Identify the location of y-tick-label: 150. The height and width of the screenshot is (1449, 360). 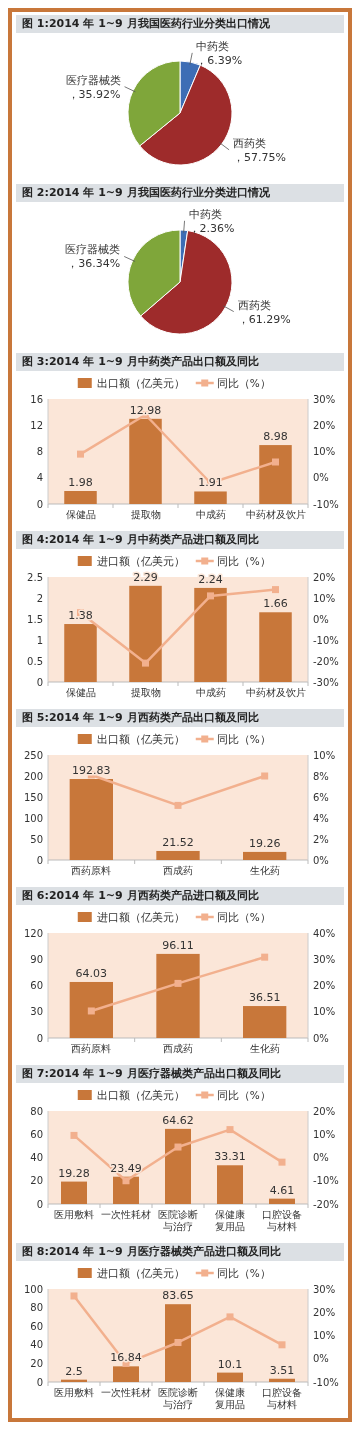
(33, 797).